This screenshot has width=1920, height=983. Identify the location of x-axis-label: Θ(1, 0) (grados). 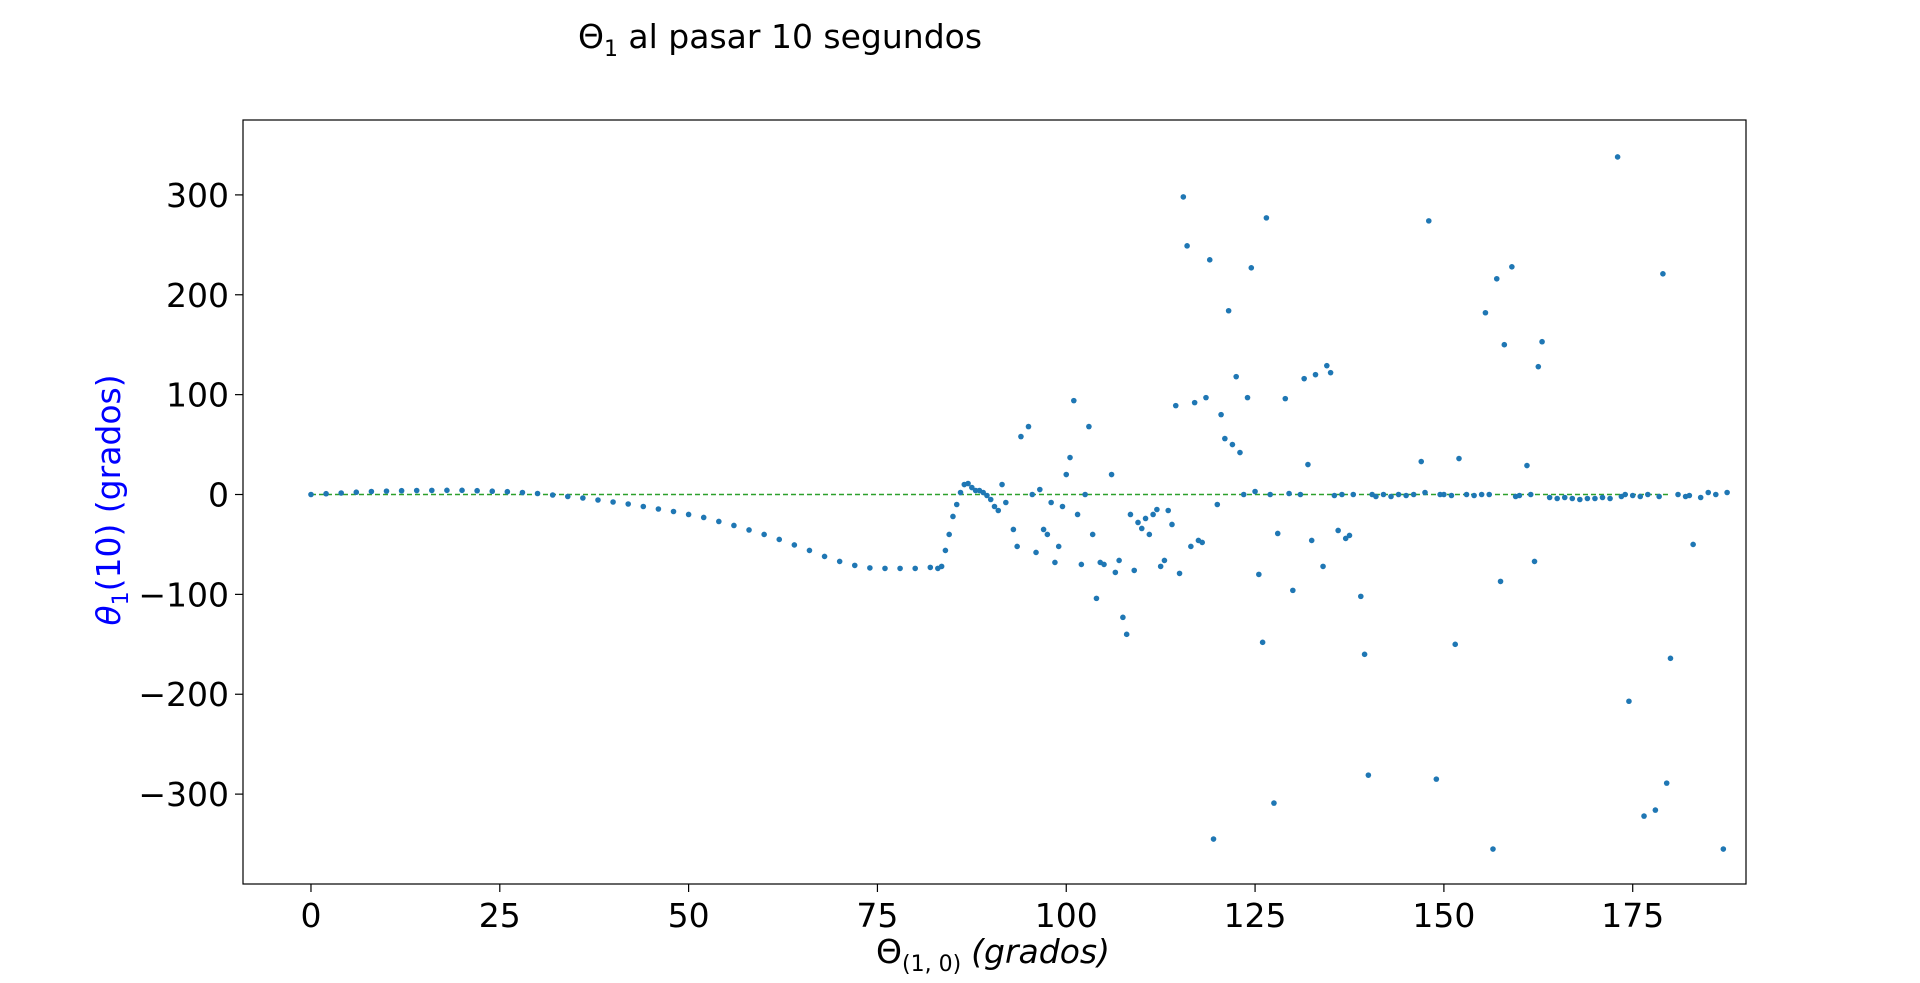
(993, 954).